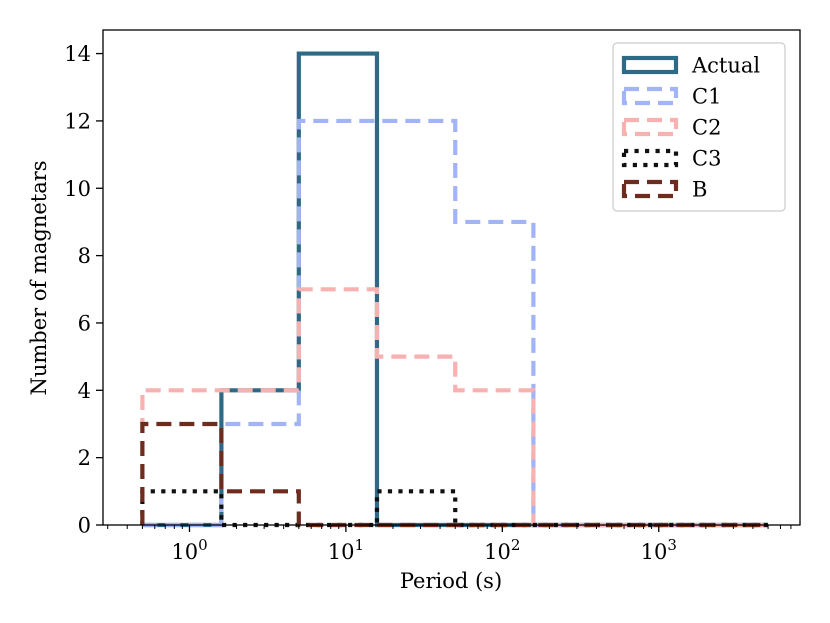  I want to click on y-tick-label: 12, so click(77, 121).